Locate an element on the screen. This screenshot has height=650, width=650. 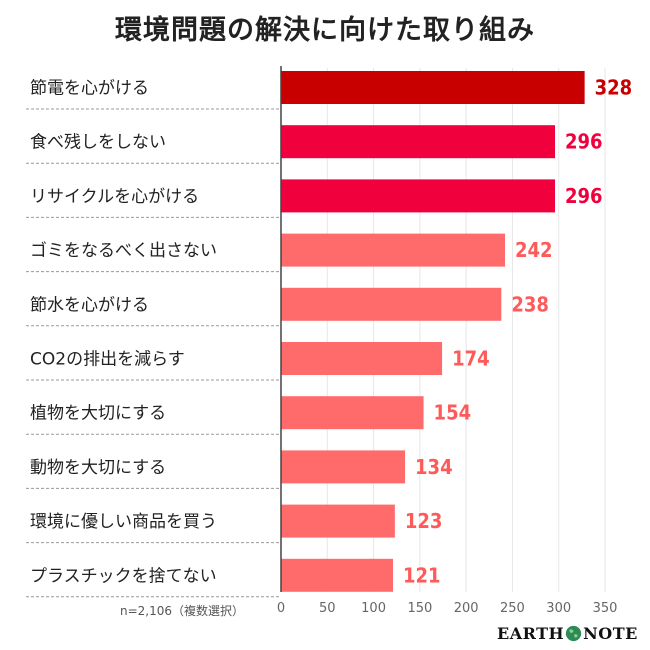
x-tick-label: 250 is located at coordinates (512, 608).